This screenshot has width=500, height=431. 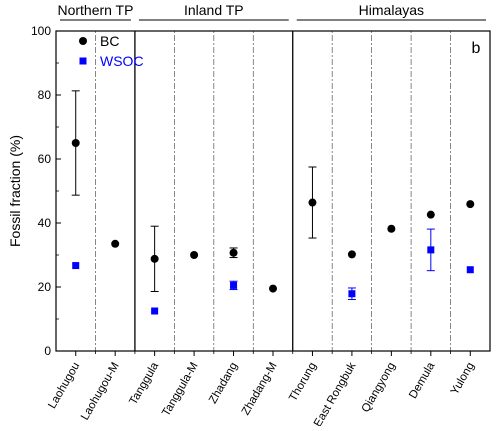 What do you see at coordinates (144, 383) in the screenshot?
I see `x-tick-label: Tanggula` at bounding box center [144, 383].